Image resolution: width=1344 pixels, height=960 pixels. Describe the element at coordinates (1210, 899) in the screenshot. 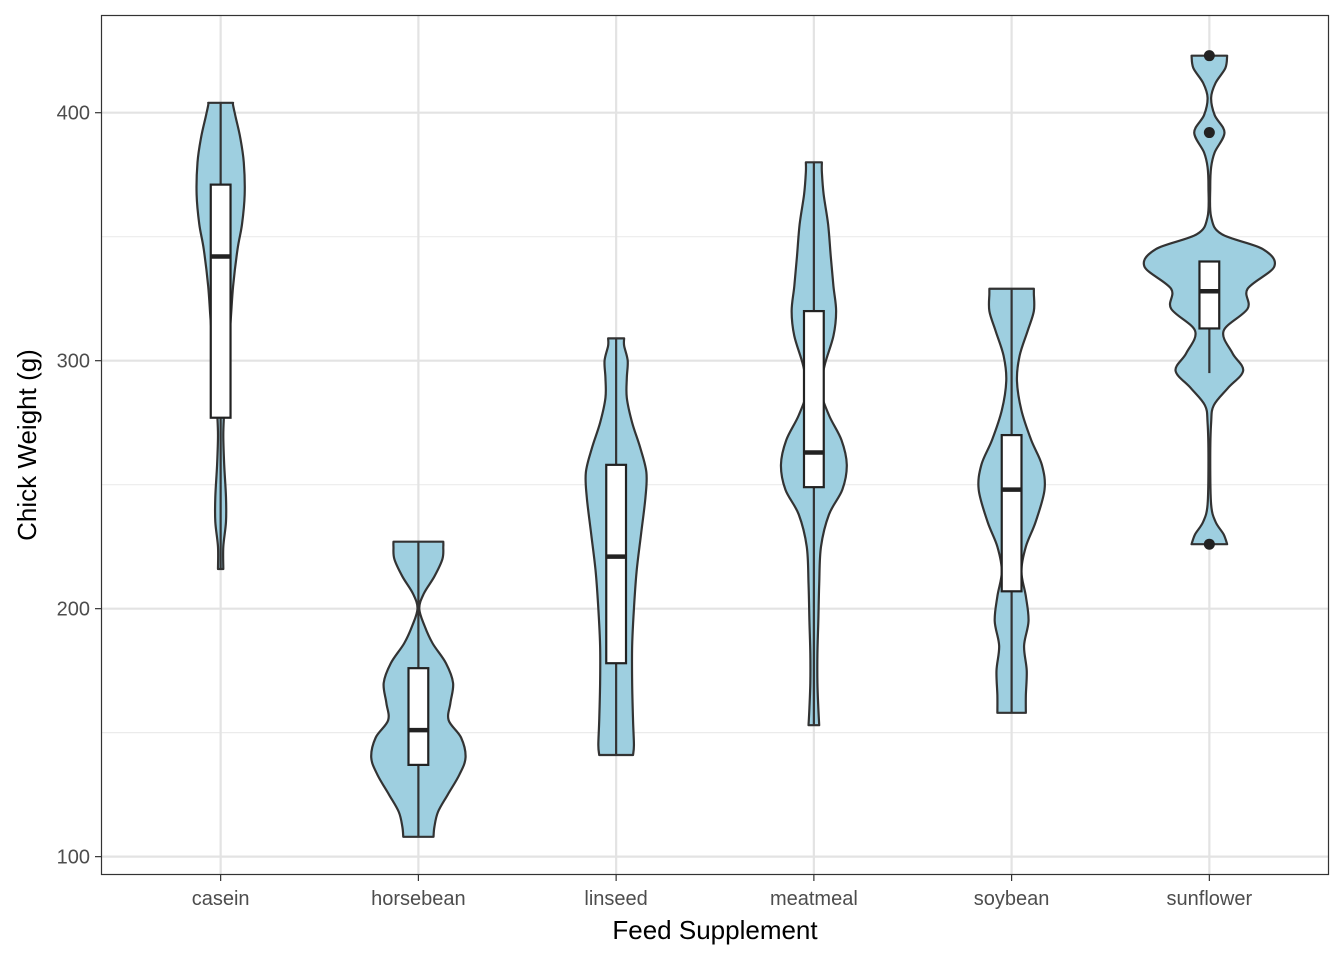

I see `x-tick-label: sunflower` at that location.